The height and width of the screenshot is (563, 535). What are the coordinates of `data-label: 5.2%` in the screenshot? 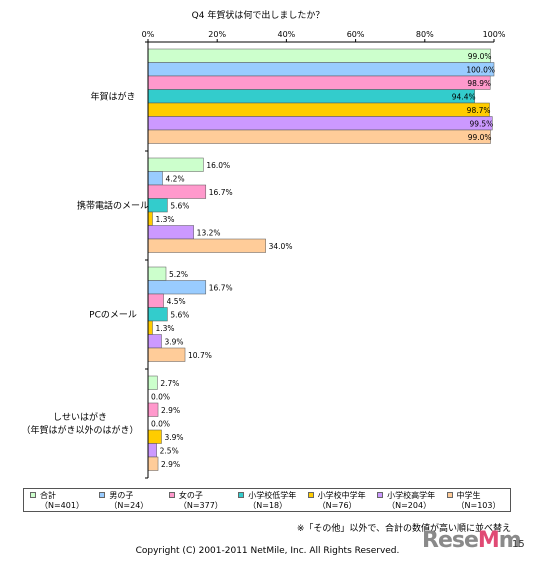 It's located at (178, 274).